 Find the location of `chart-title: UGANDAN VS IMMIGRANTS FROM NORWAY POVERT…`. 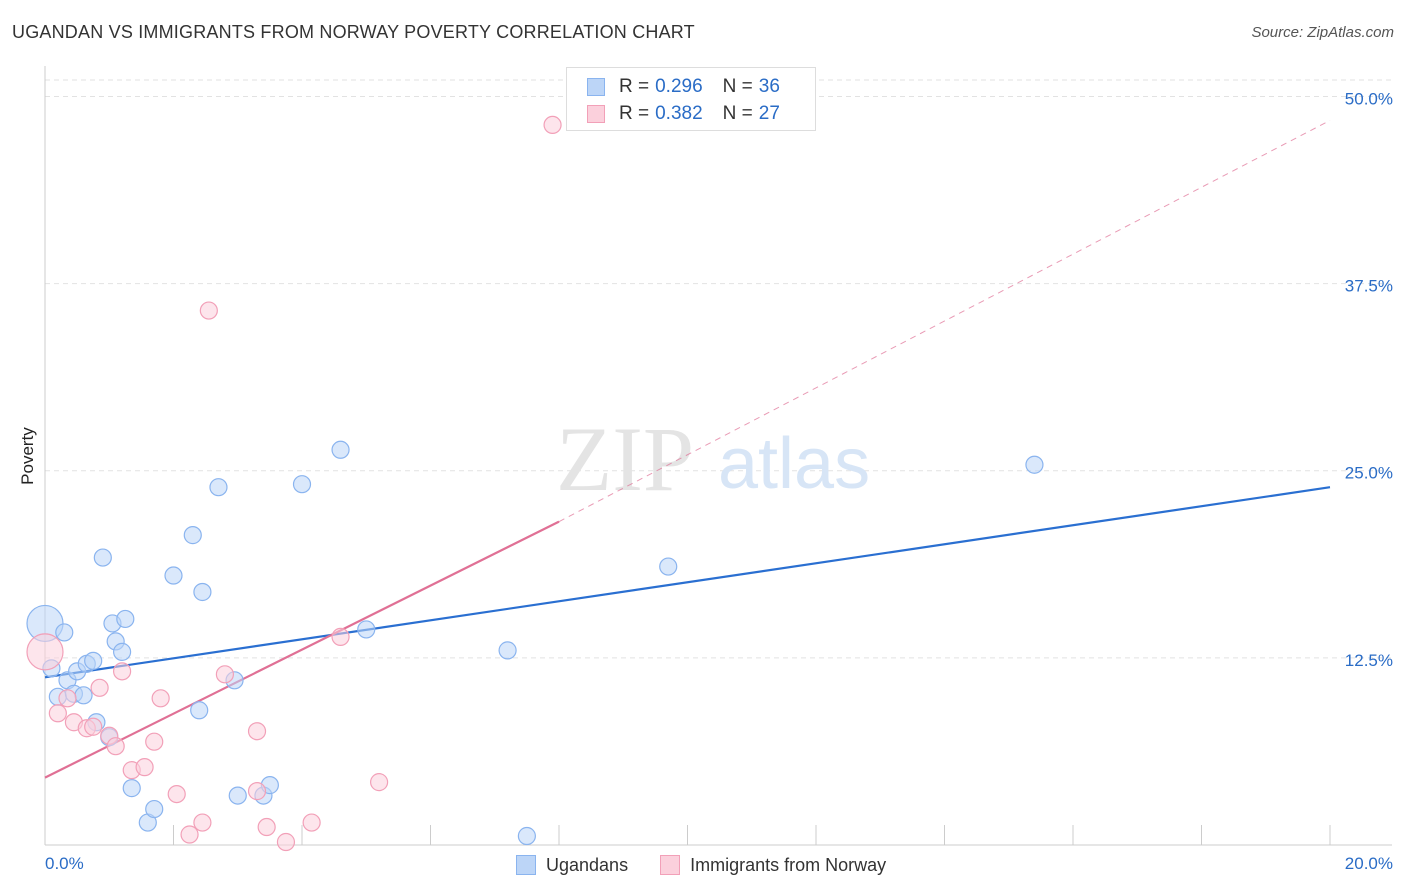

chart-title: UGANDAN VS IMMIGRANTS FROM NORWAY POVERT… is located at coordinates (353, 32).